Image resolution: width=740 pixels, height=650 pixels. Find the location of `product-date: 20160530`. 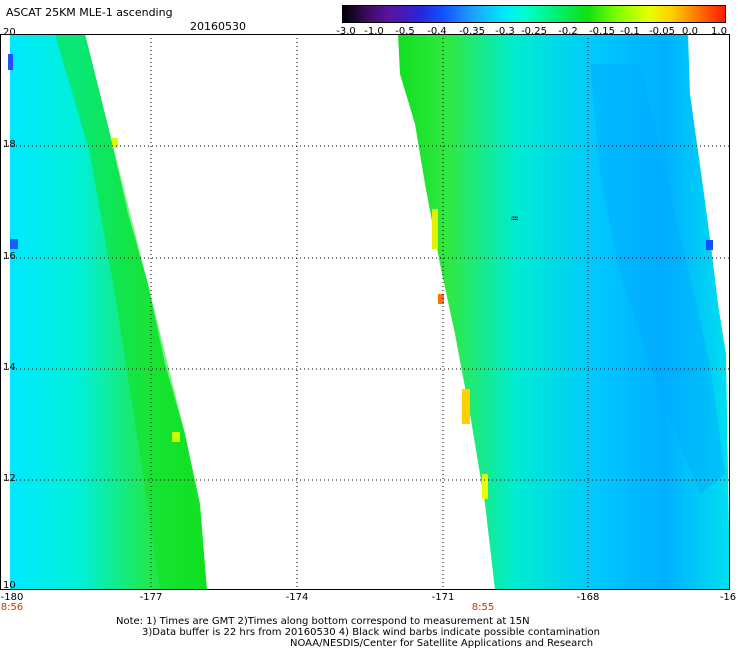

product-date: 20160530 is located at coordinates (218, 26).